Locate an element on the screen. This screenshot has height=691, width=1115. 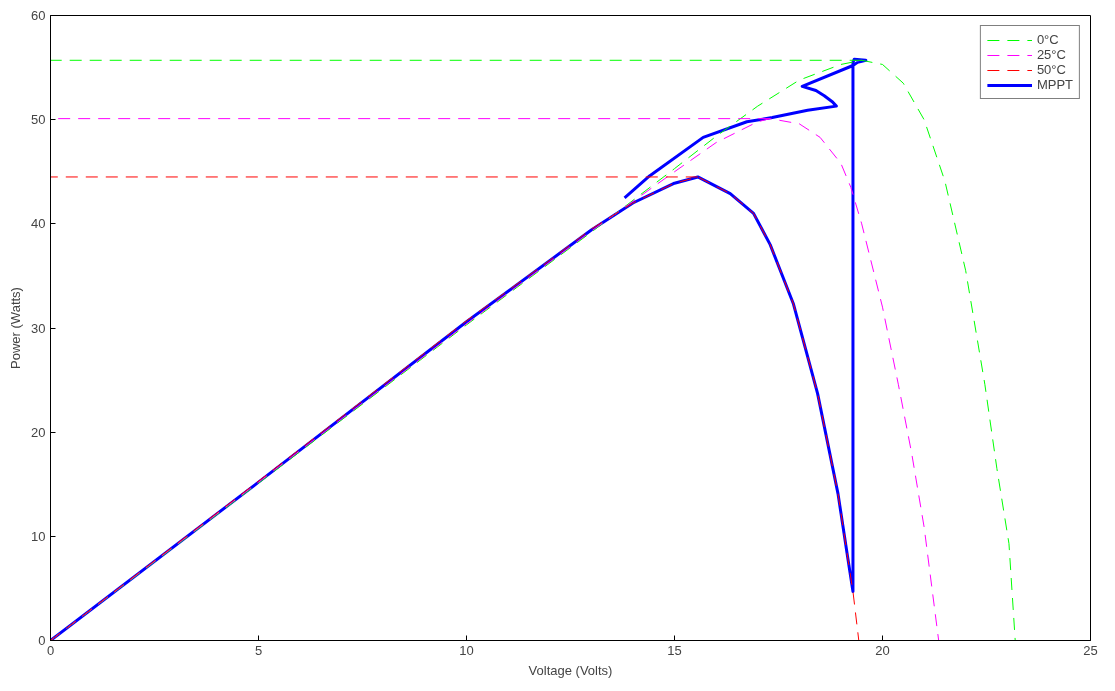
y-tick-label: 40 is located at coordinates (38, 224).